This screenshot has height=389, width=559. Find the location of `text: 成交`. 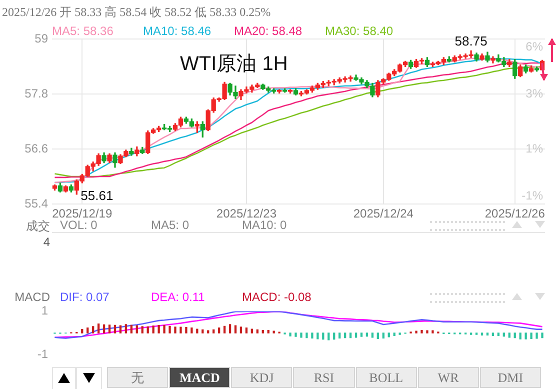

text: 成交 is located at coordinates (38, 226).